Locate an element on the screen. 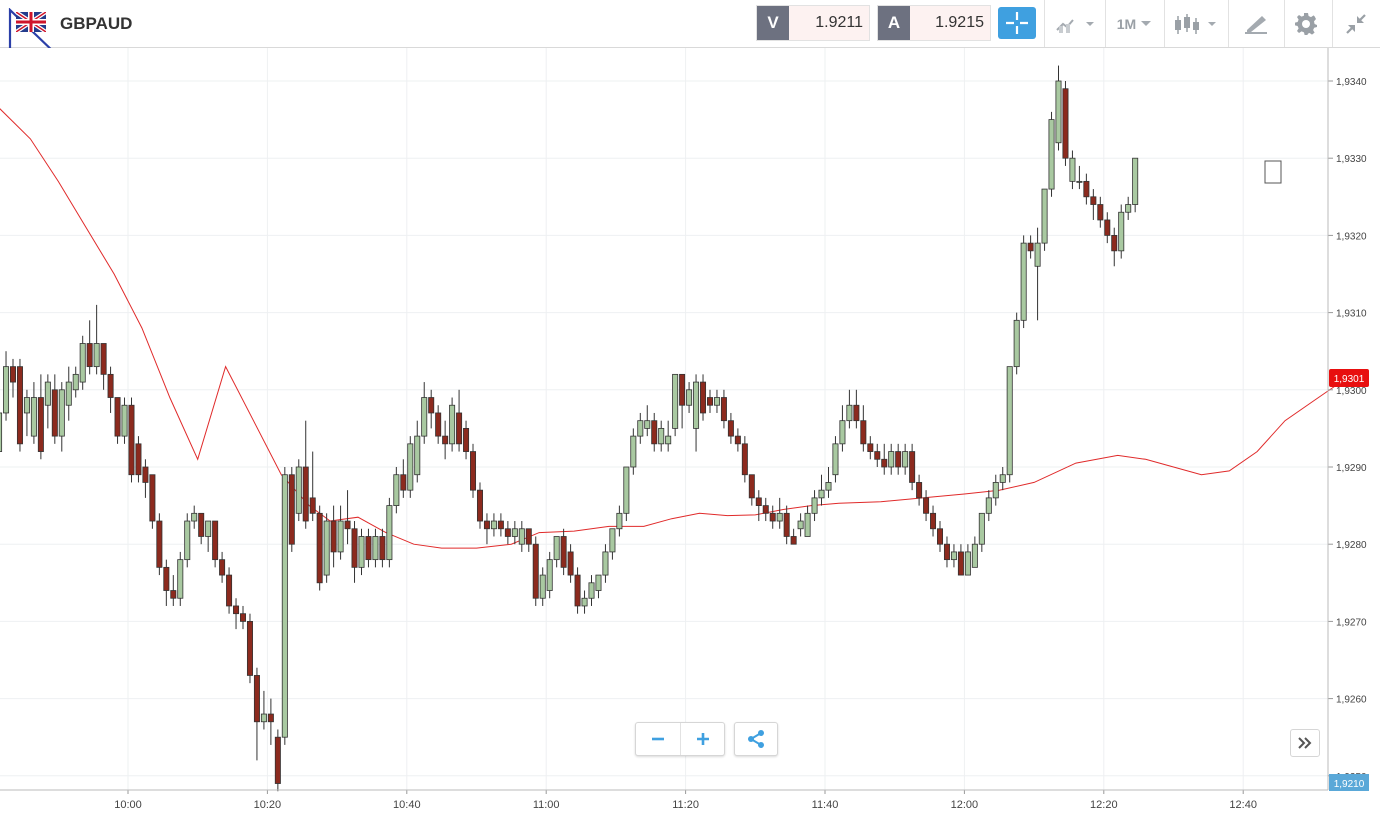 This screenshot has width=1380, height=820. current-candle-marker is located at coordinates (1273, 172).